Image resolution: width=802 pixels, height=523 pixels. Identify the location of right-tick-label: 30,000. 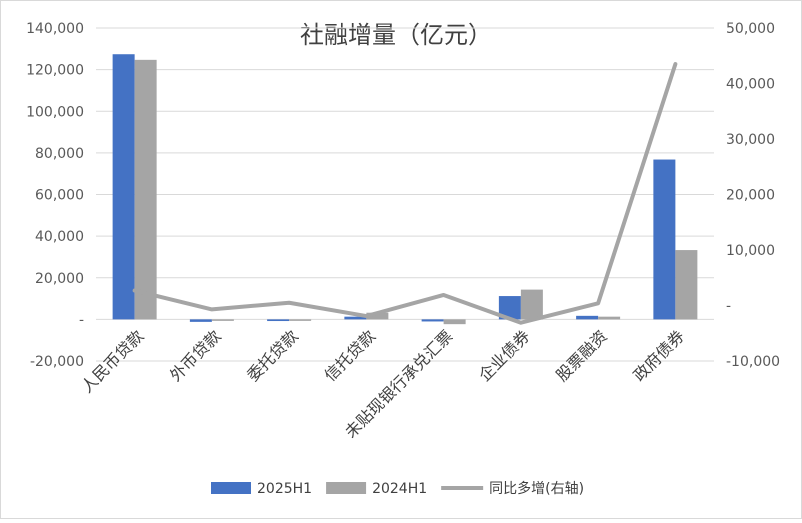
(750, 140).